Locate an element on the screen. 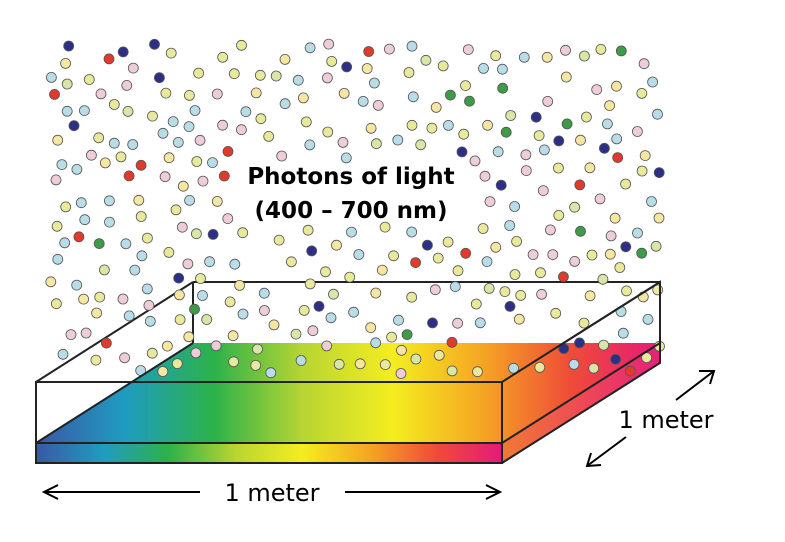  depth-dimension-arrow is located at coordinates (650, 419).